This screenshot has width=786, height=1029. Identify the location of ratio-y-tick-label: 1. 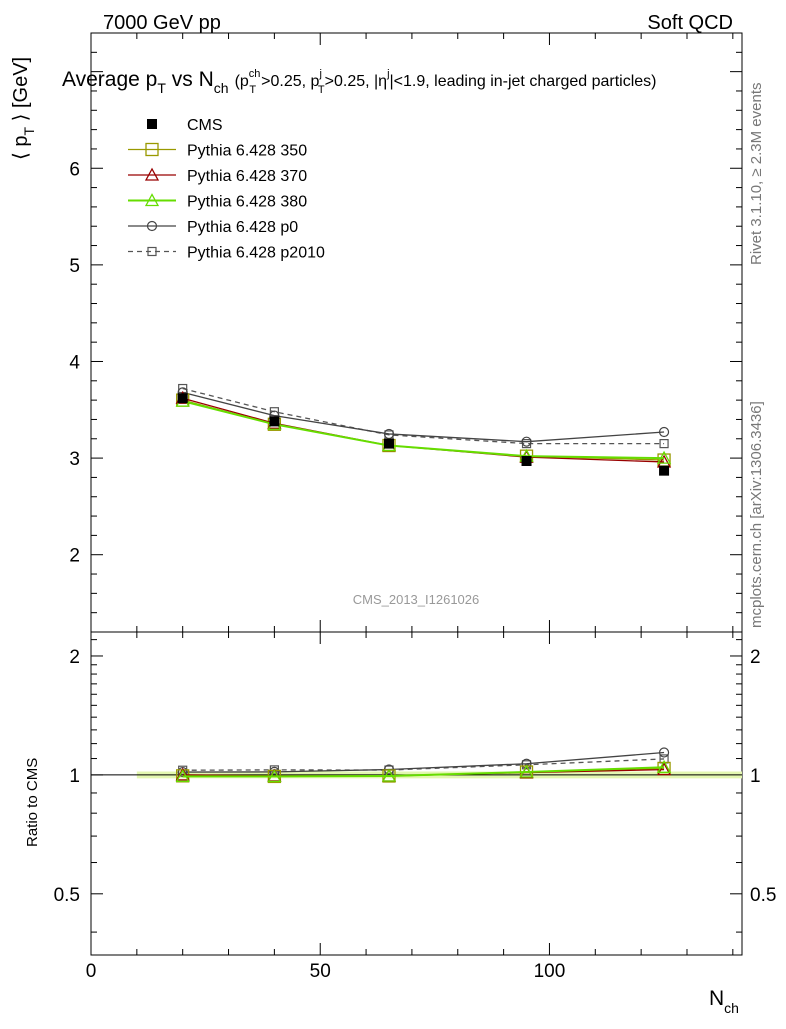
(74, 776).